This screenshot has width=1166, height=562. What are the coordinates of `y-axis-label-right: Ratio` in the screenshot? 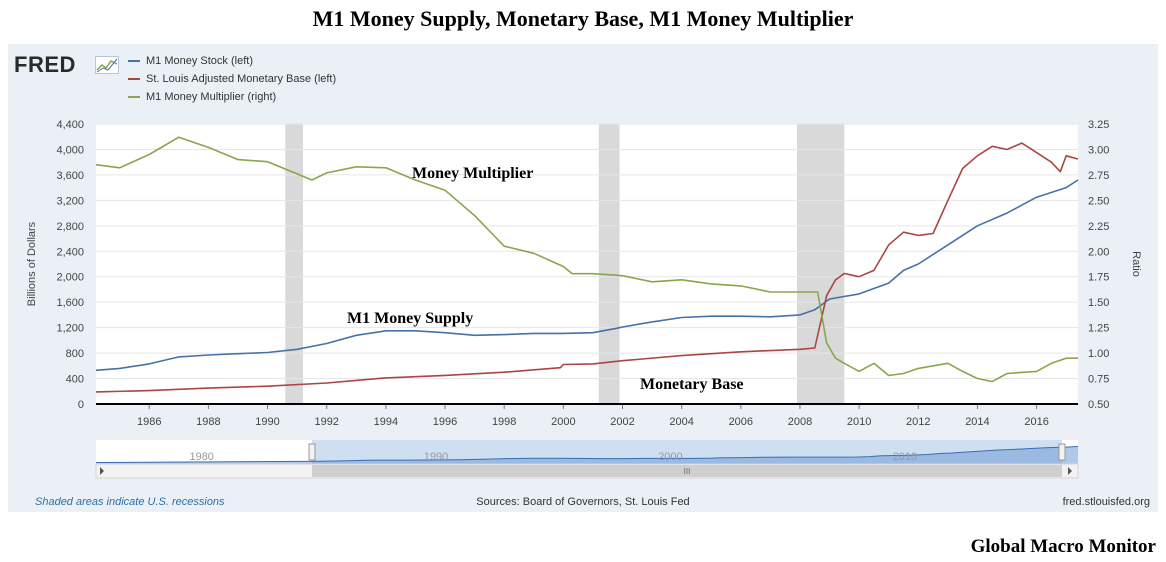 It's located at (1136, 264).